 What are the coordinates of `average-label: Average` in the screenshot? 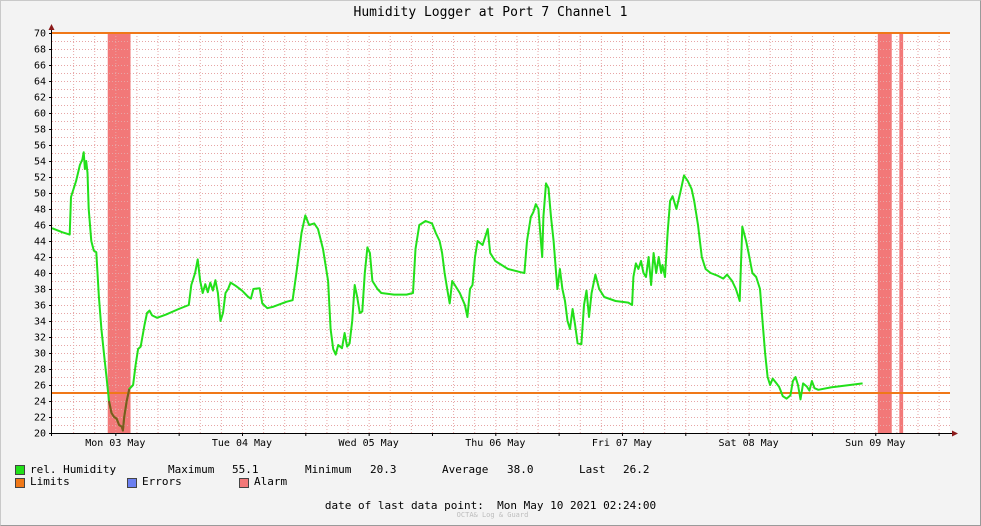 It's located at (465, 469).